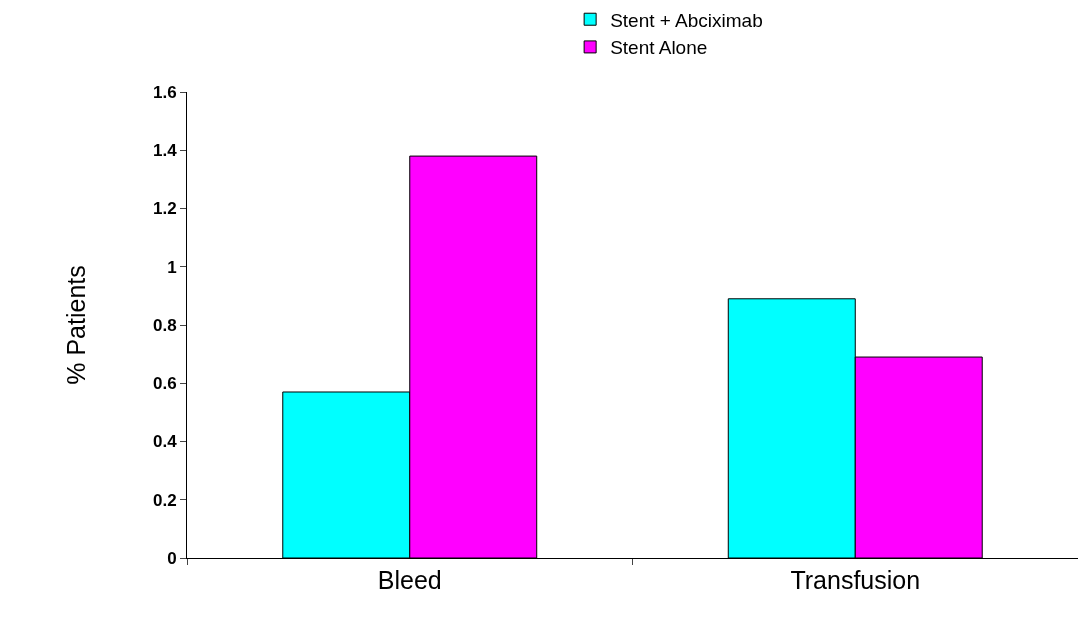 This screenshot has height=618, width=1078. What do you see at coordinates (75, 325) in the screenshot?
I see `y-axis-title: % Patients` at bounding box center [75, 325].